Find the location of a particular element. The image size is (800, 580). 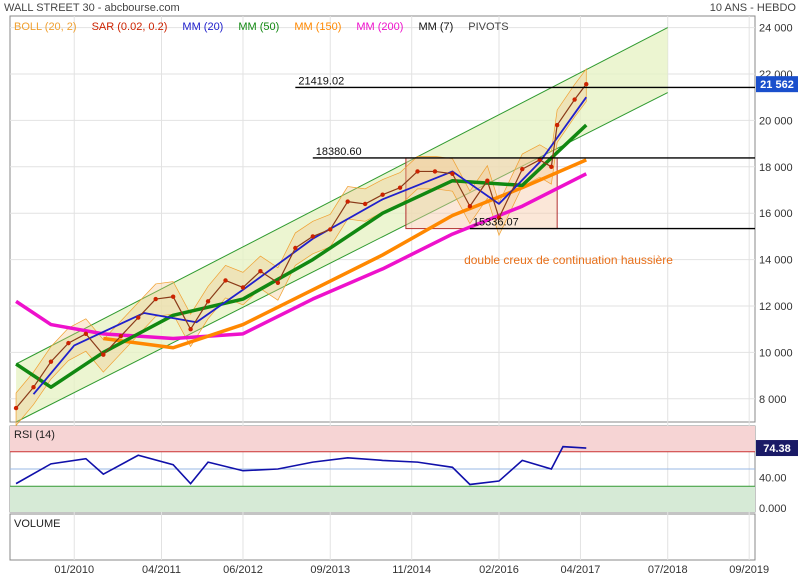

volume-label: VOLUME is located at coordinates (37, 524).